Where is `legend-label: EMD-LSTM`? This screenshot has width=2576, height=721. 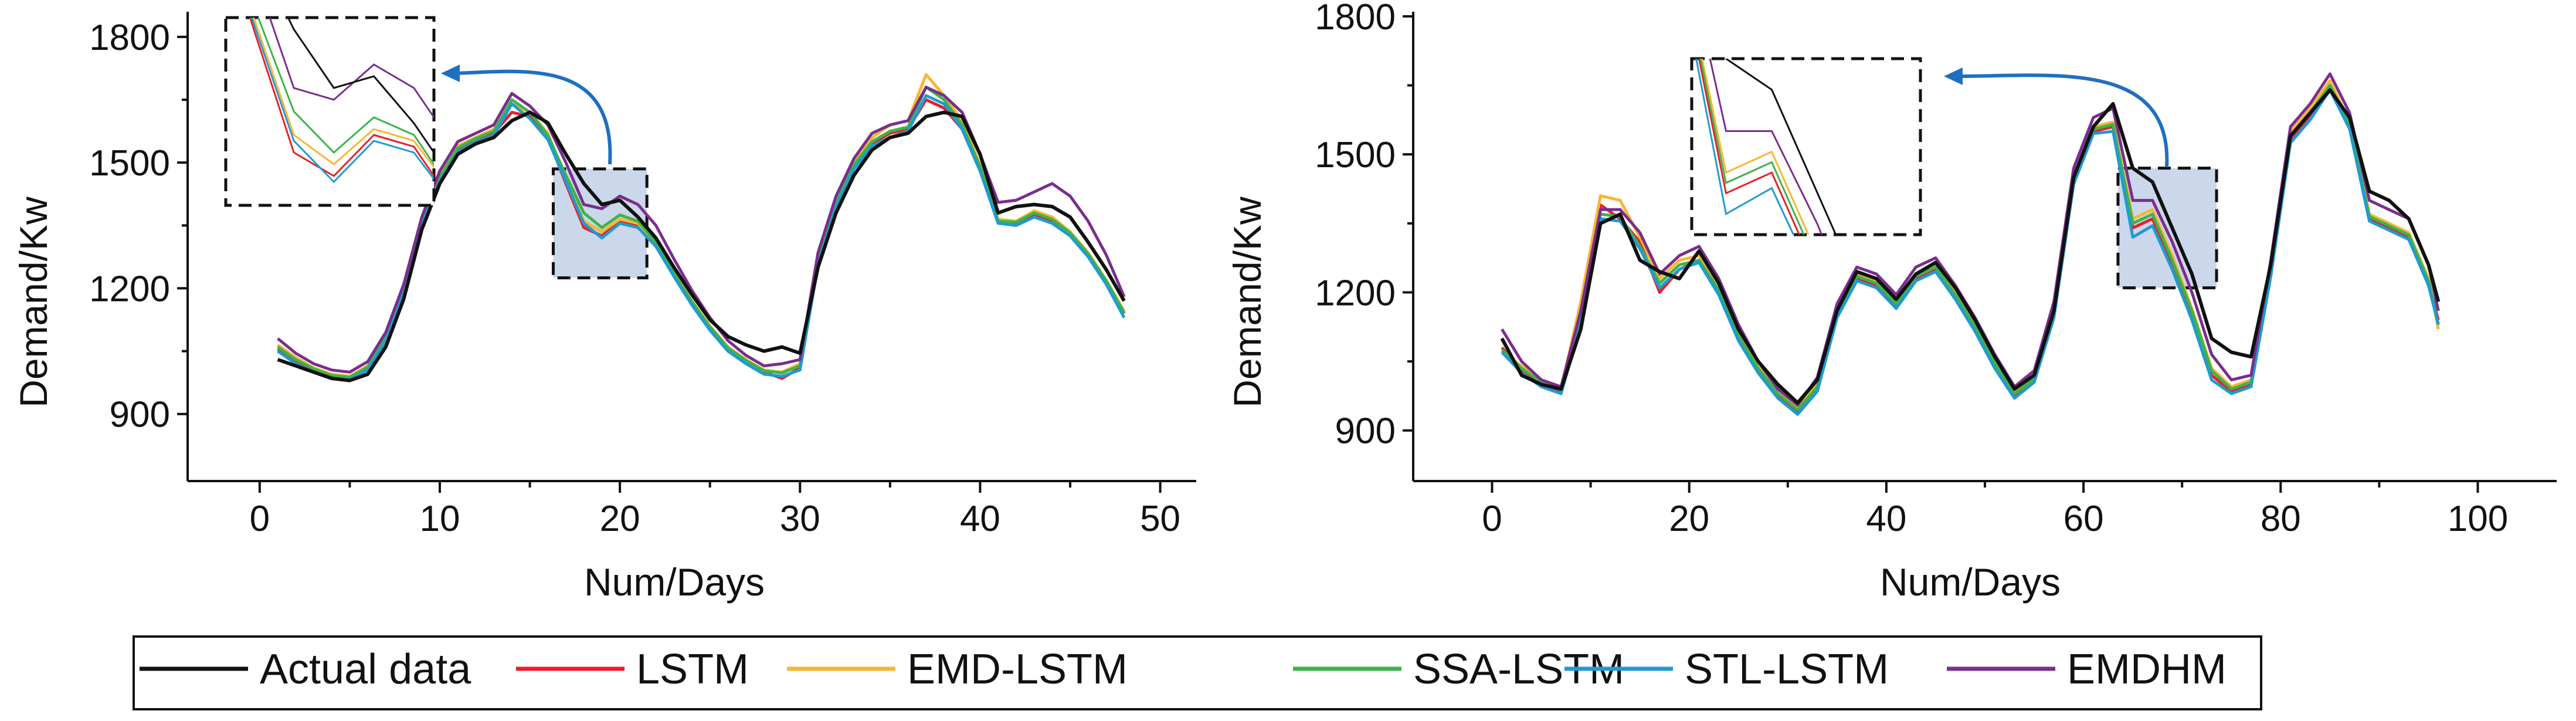 legend-label: EMD-LSTM is located at coordinates (1017, 669).